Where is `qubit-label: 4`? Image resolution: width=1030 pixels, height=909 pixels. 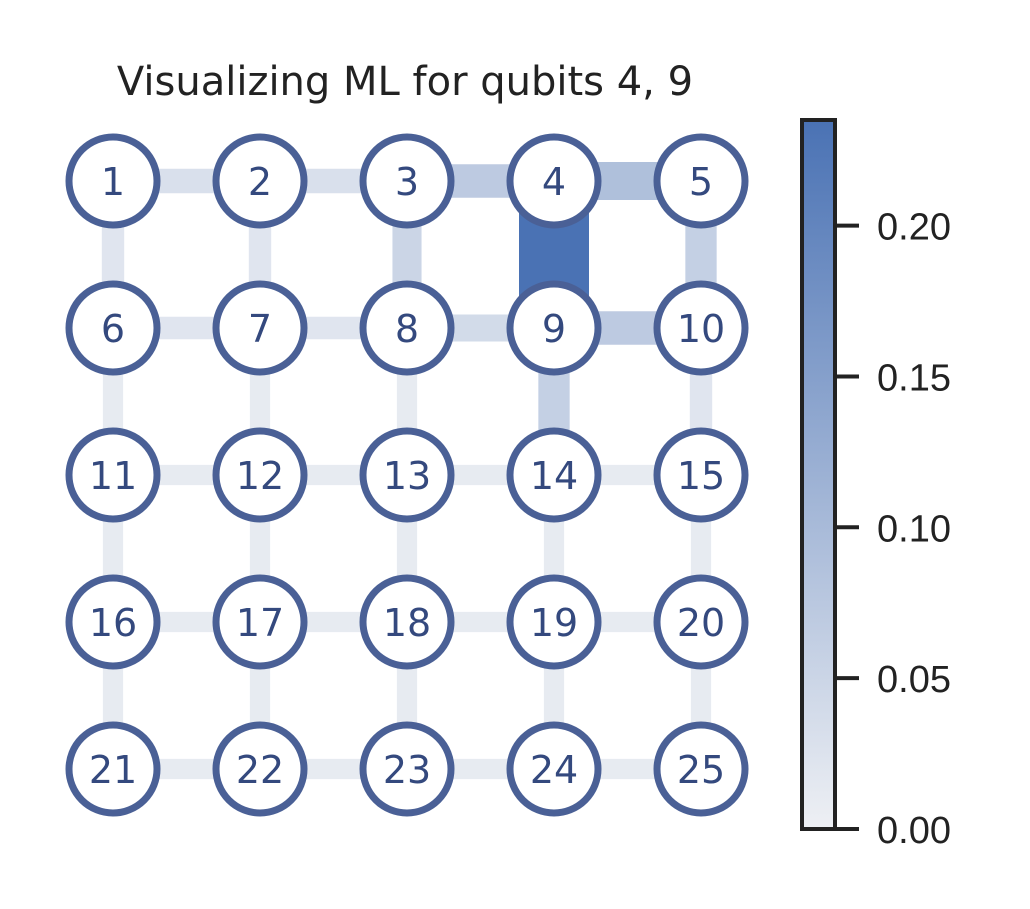
qubit-label: 4 is located at coordinates (554, 182).